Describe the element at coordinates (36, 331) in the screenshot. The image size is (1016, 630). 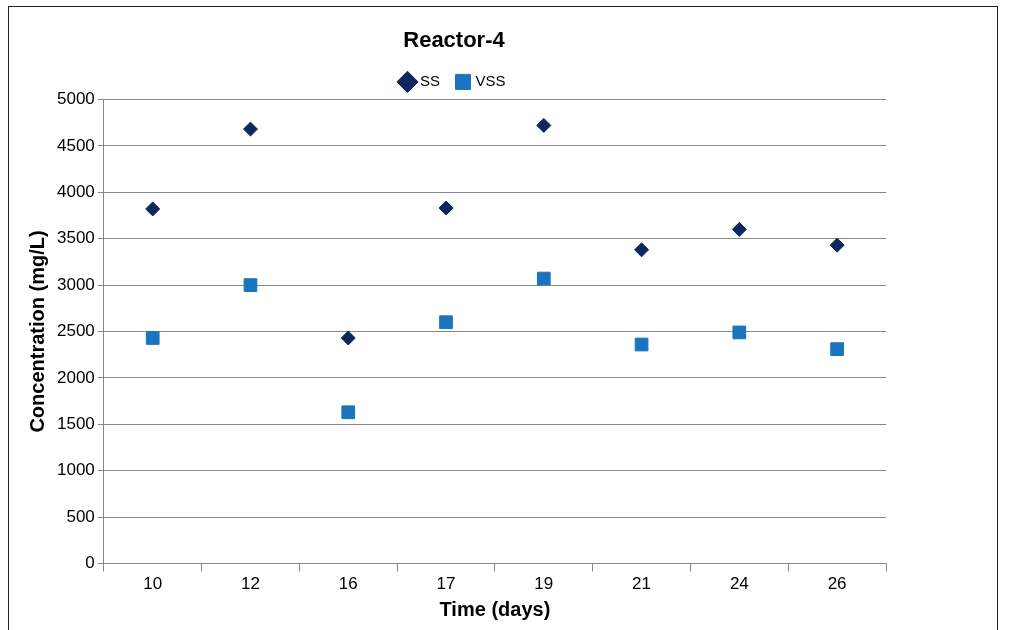
I see `y-axis-title: Concentration (mg/L)` at that location.